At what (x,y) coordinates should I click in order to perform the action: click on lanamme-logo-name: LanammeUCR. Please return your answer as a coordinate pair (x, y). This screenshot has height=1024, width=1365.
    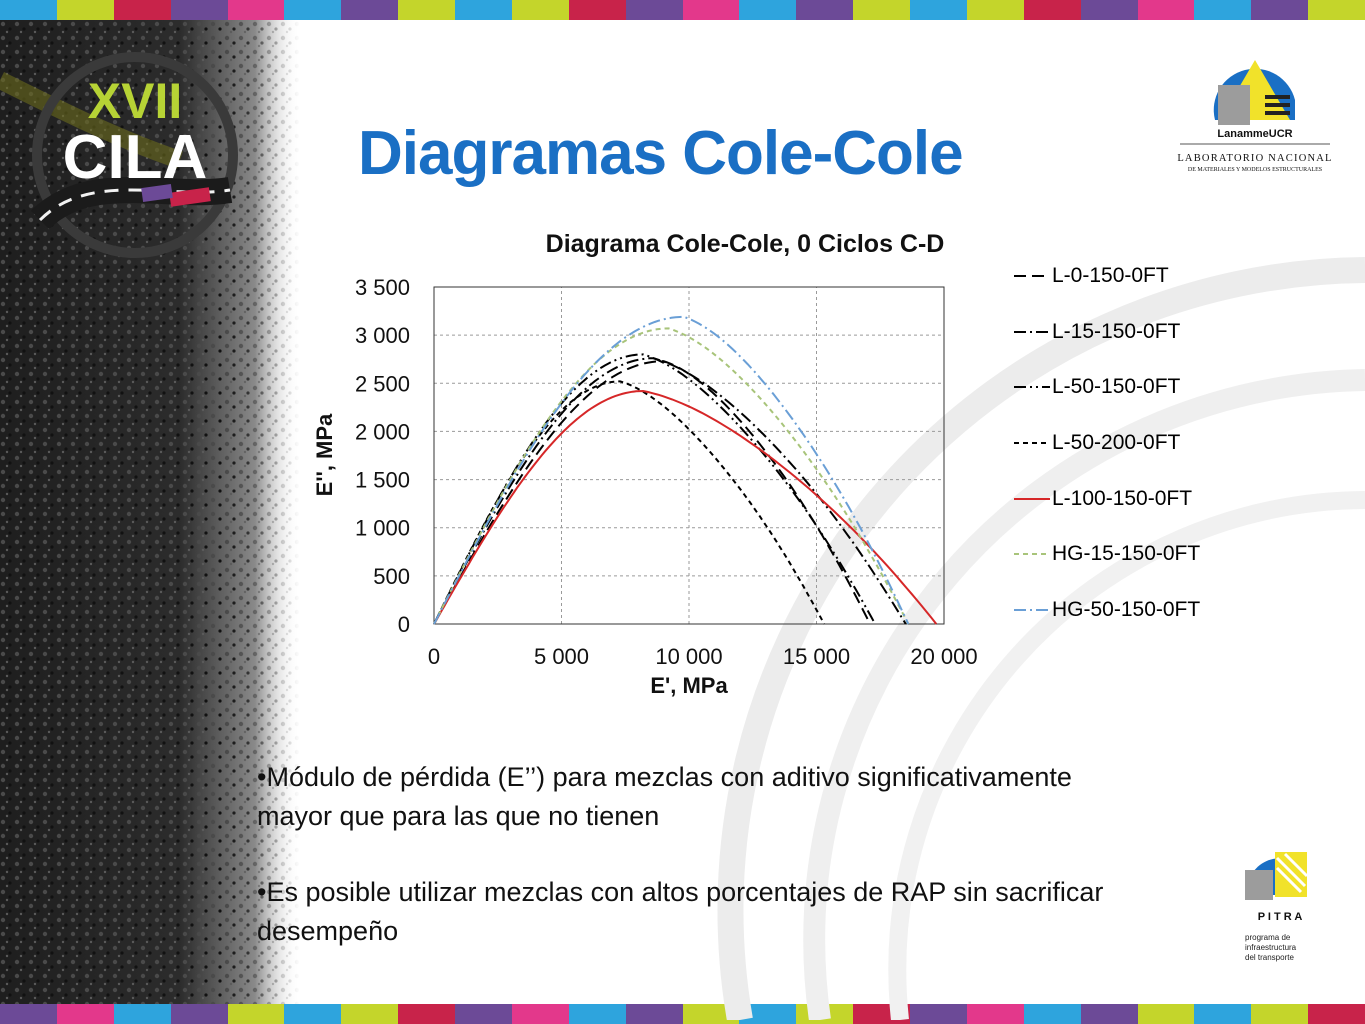
    Looking at the image, I should click on (1254, 134).